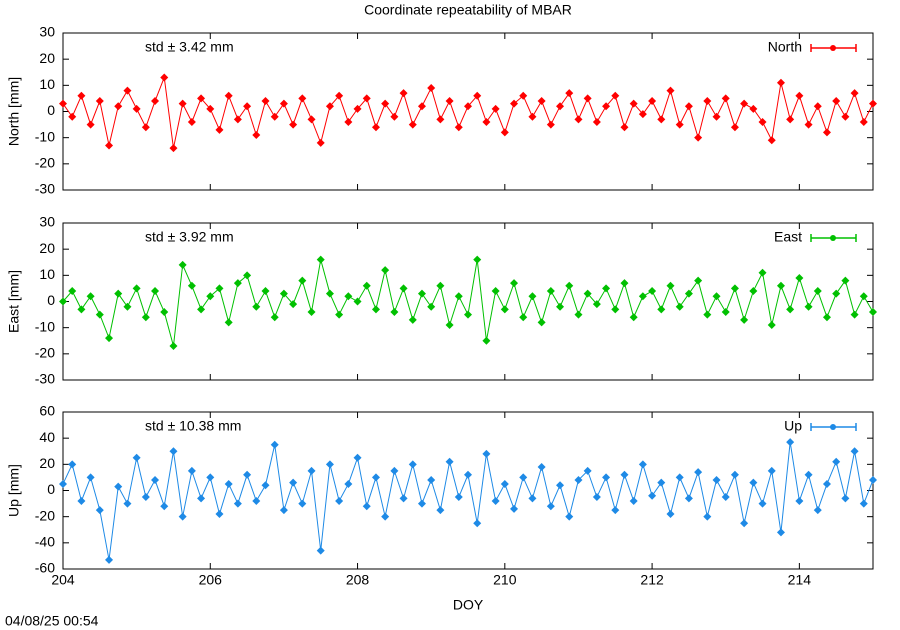 This screenshot has height=630, width=900. What do you see at coordinates (45, 353) in the screenshot?
I see `y-tick-label: -20` at bounding box center [45, 353].